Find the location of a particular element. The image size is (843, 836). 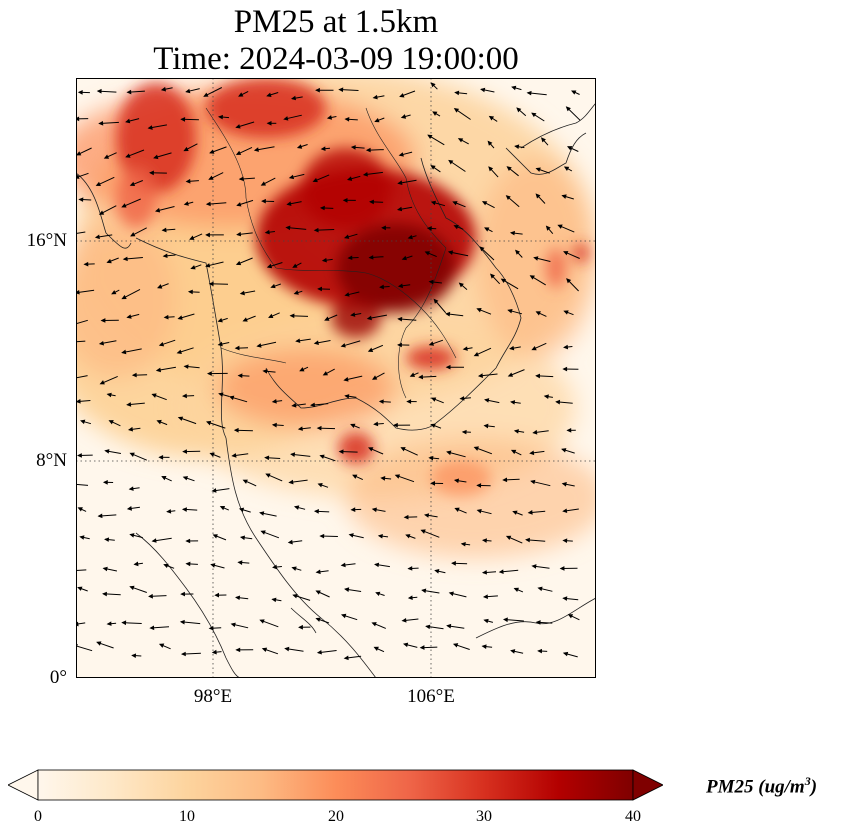

colorbar-label-close: ) is located at coordinates (814, 787).